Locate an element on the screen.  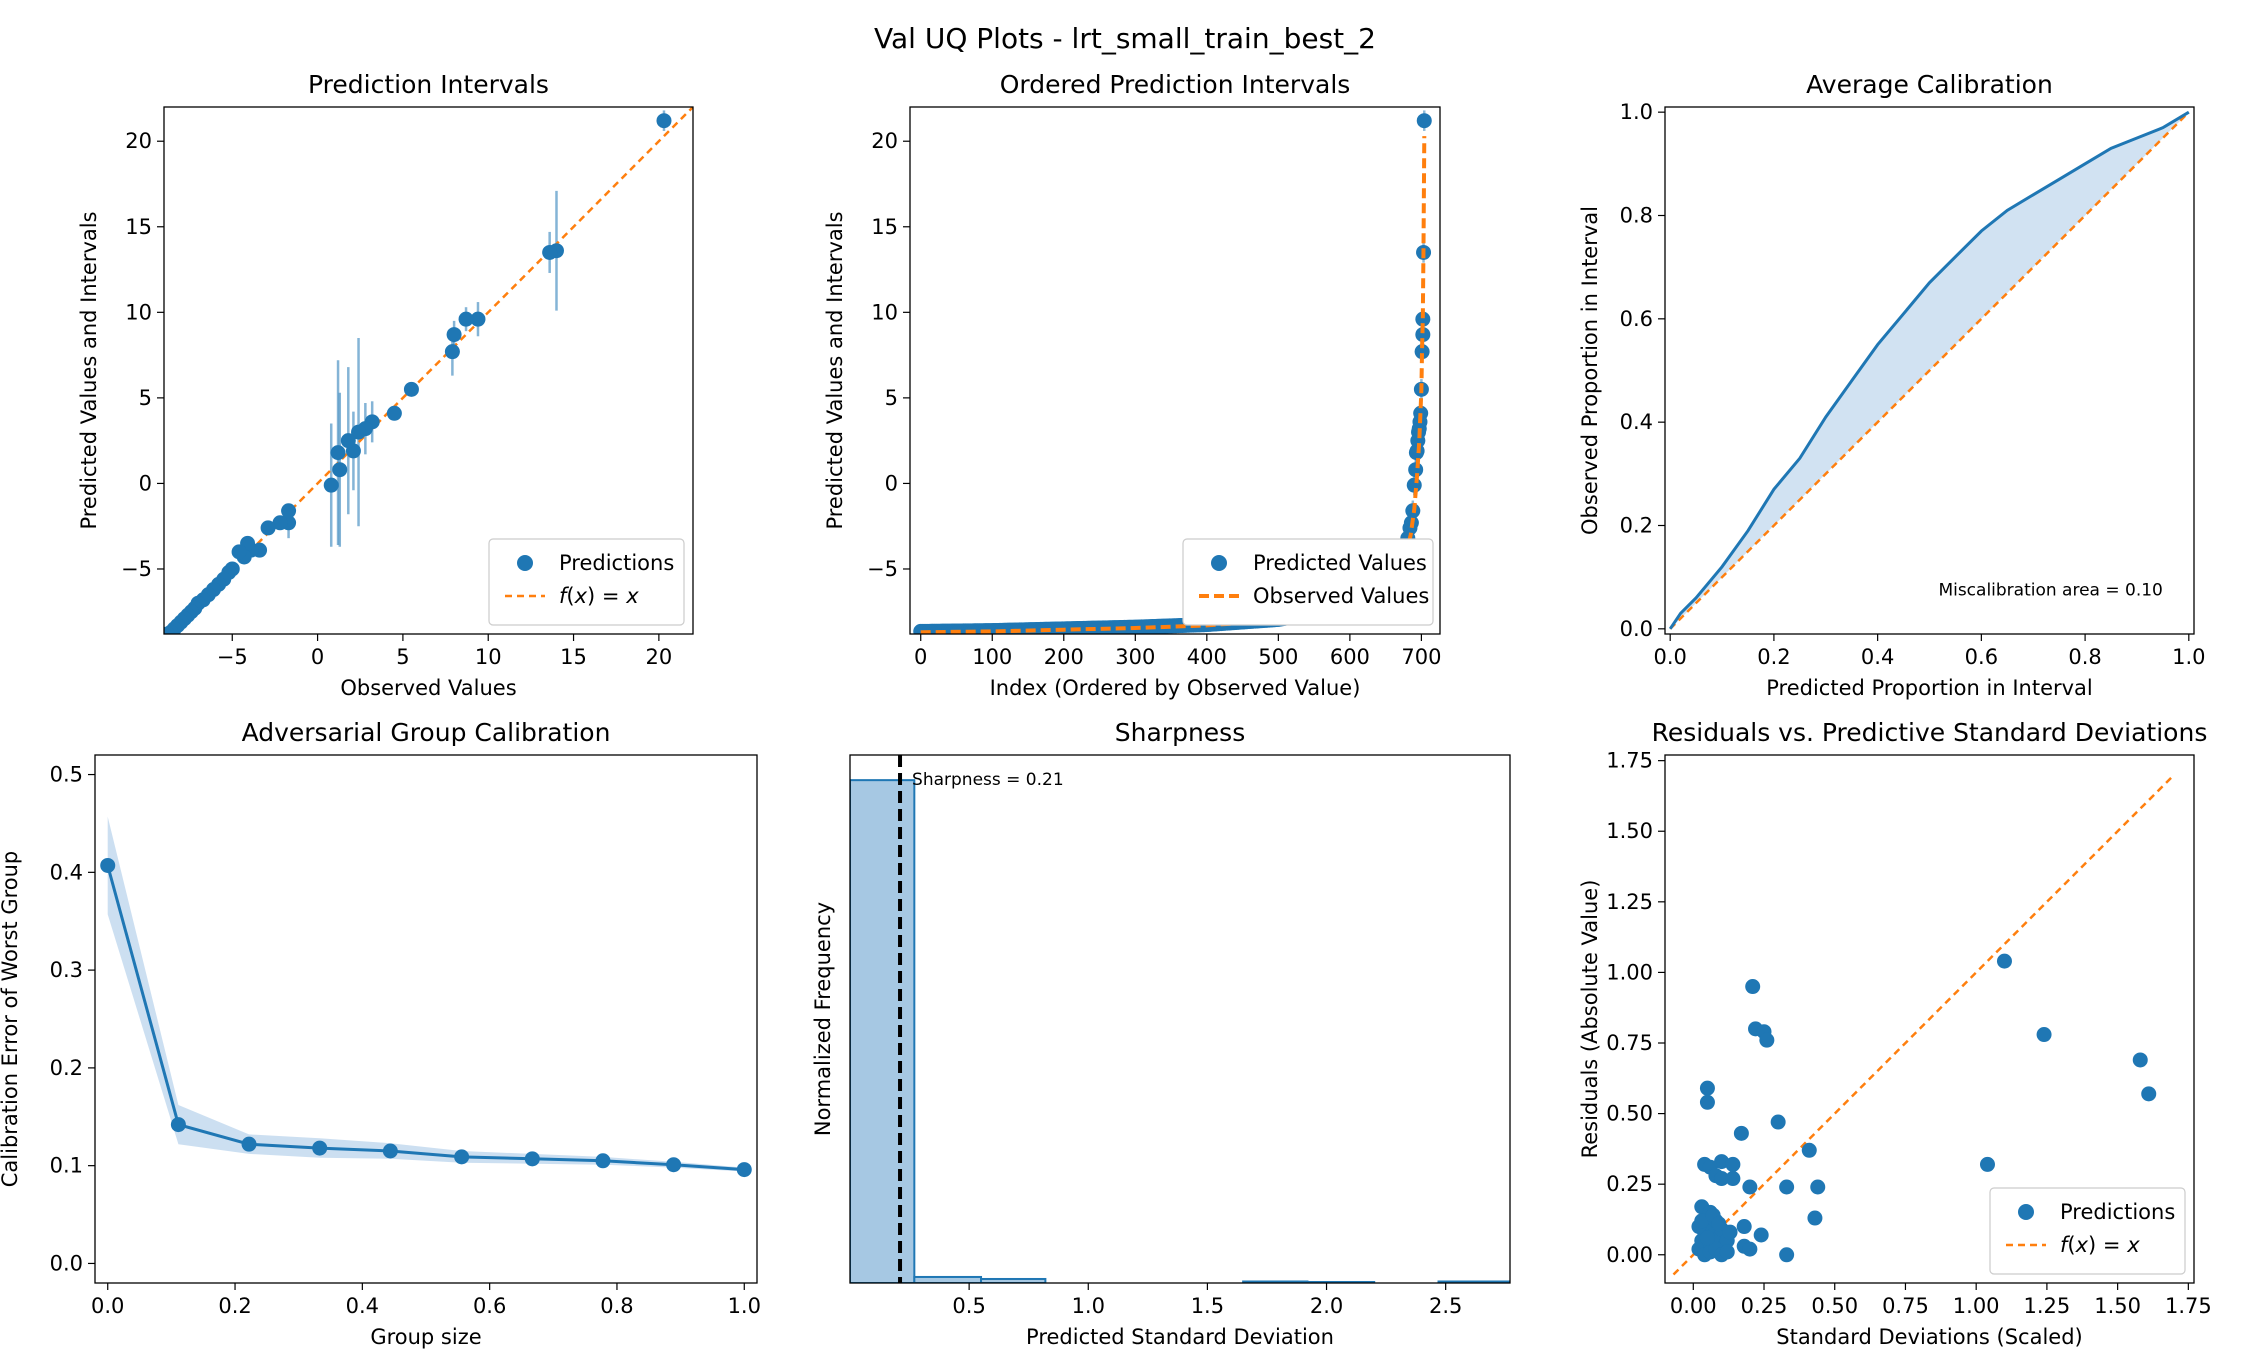
chart-legend: Predicted Values Observed Values is located at coordinates (1308, 582).